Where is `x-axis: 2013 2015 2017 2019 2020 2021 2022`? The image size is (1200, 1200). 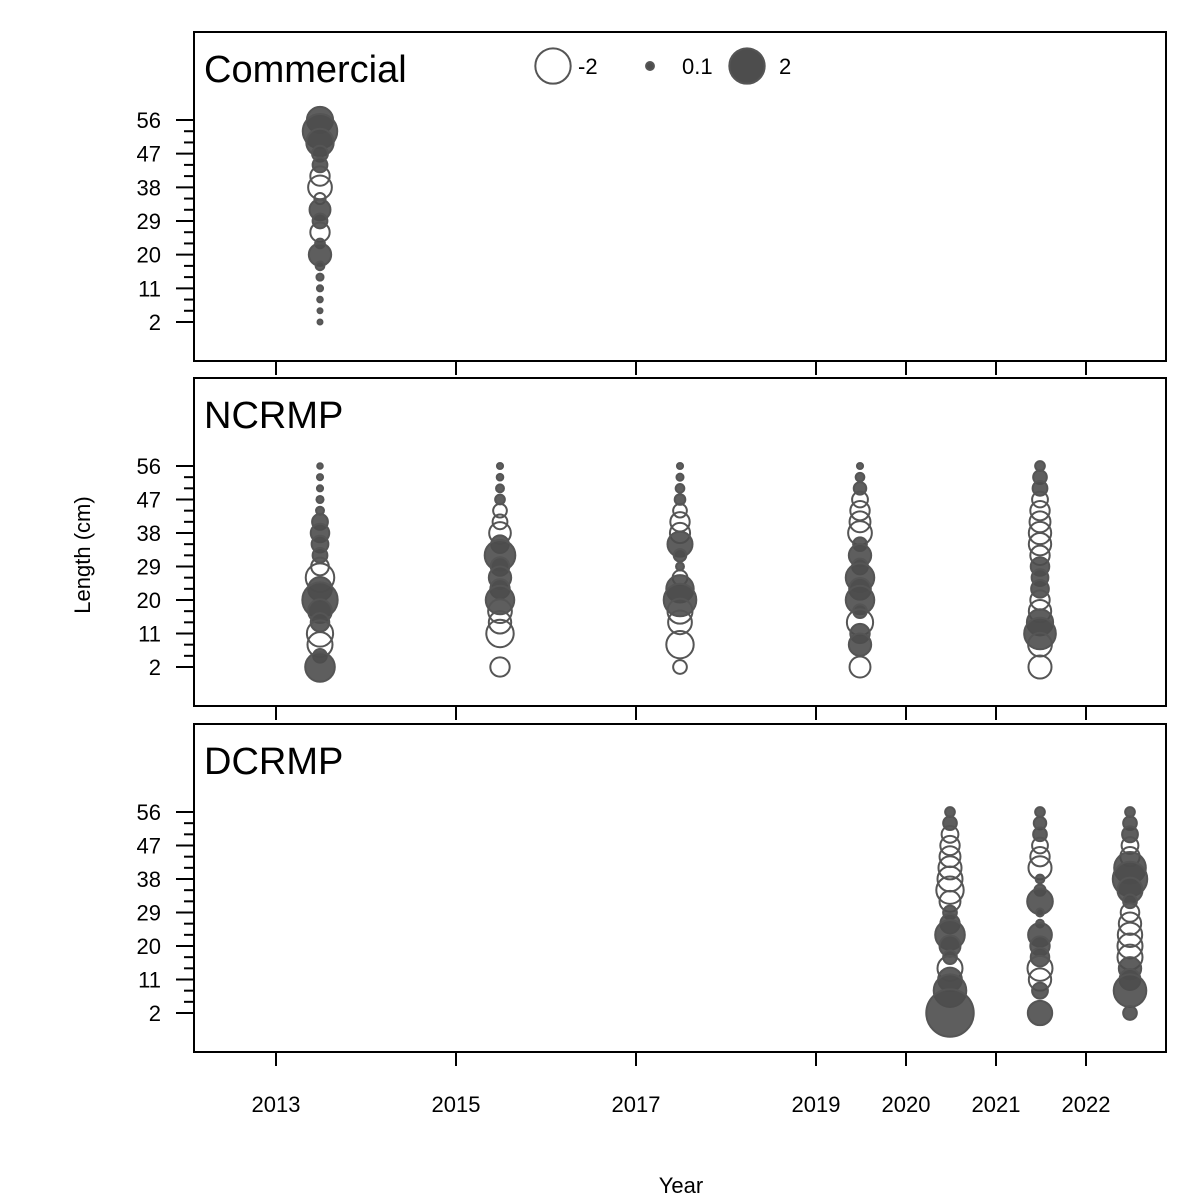
x-axis: 2013 2015 2017 2019 2020 2021 2022 is located at coordinates (681, 1104).